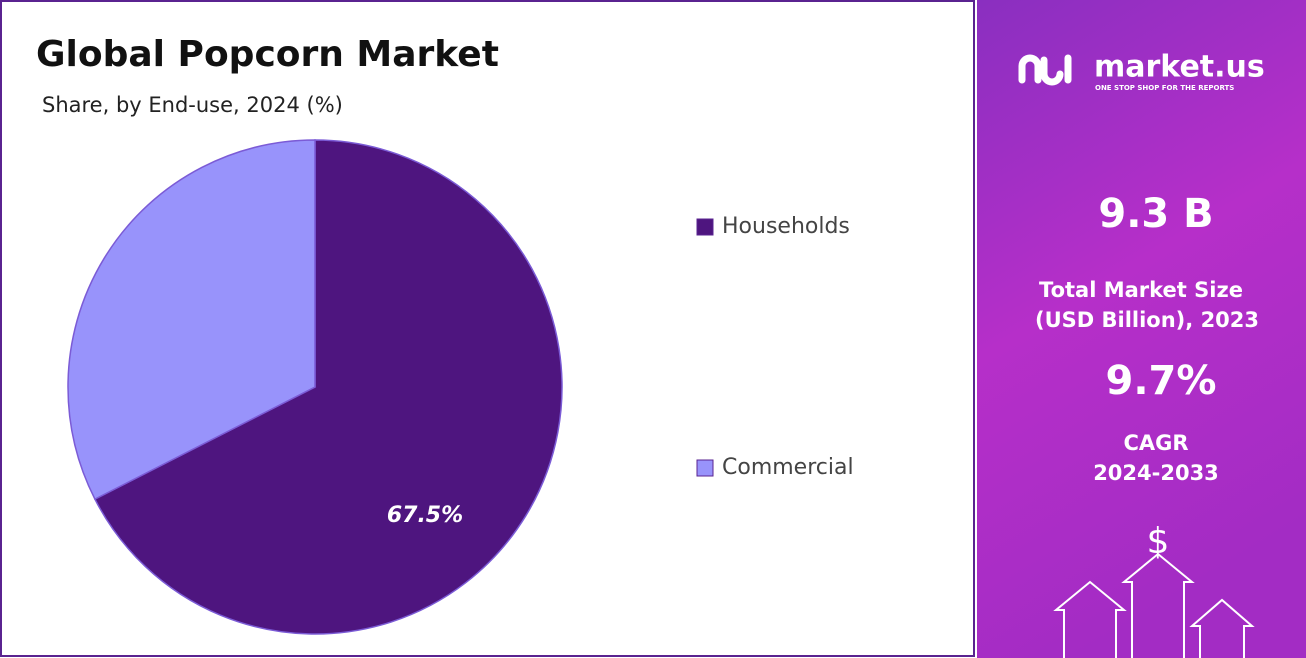 The image size is (1306, 658). Describe the element at coordinates (191, 320) in the screenshot. I see `pie-slice` at that location.